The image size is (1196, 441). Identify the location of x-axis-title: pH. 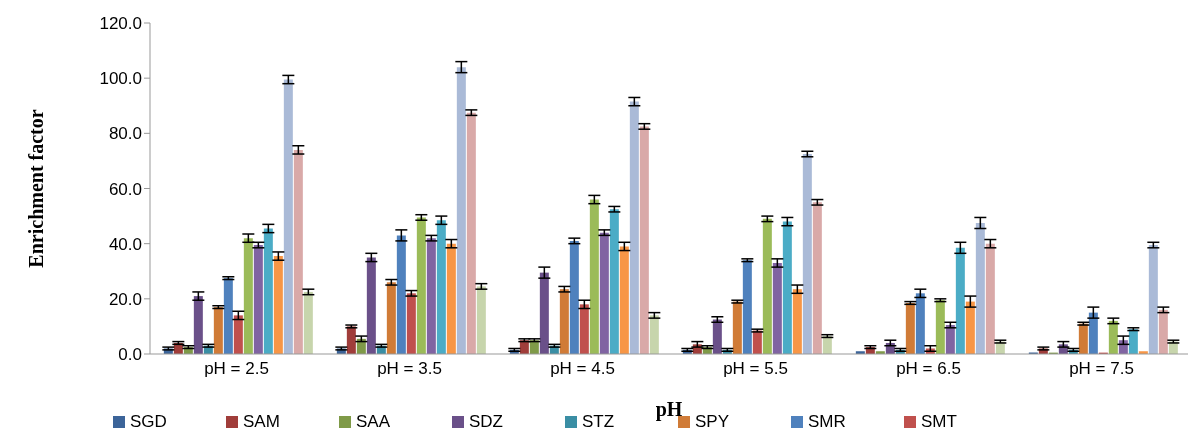
(669, 409).